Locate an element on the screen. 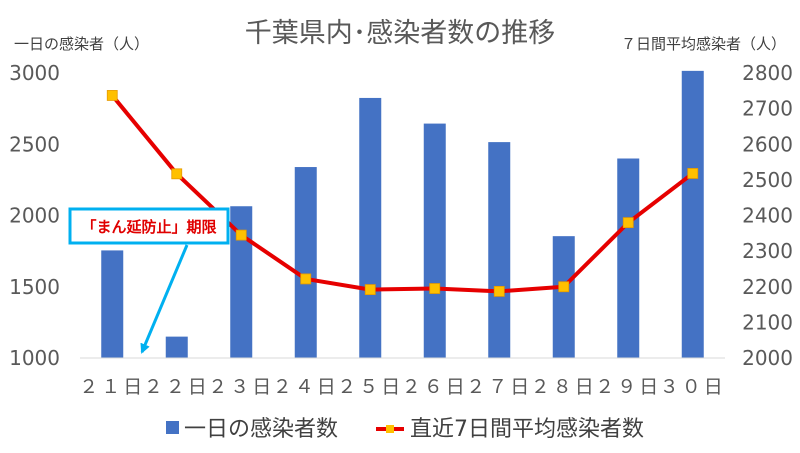  category-label: ２９日 is located at coordinates (628, 387).